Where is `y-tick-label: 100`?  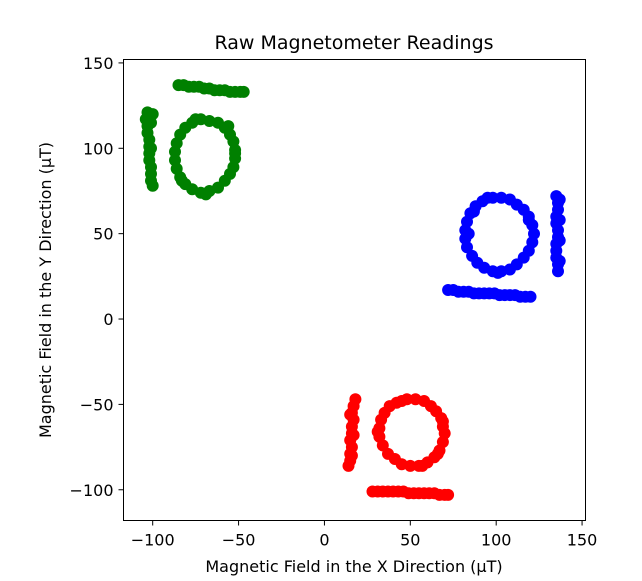
y-tick-label: 100 is located at coordinates (98, 148).